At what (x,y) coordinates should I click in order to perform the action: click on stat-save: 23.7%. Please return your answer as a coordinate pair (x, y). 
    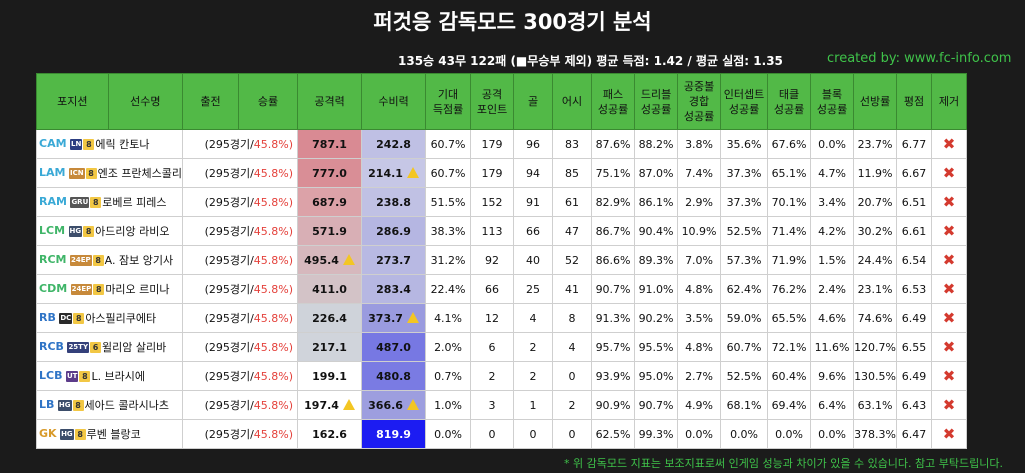
    Looking at the image, I should click on (875, 144).